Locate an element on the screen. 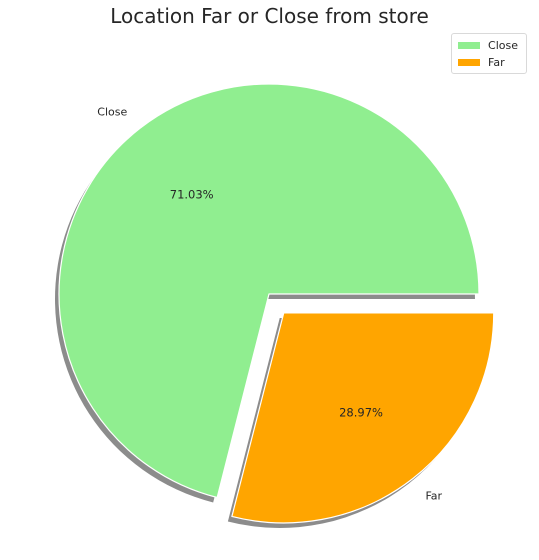  legend-label-far: Far is located at coordinates (496, 62).